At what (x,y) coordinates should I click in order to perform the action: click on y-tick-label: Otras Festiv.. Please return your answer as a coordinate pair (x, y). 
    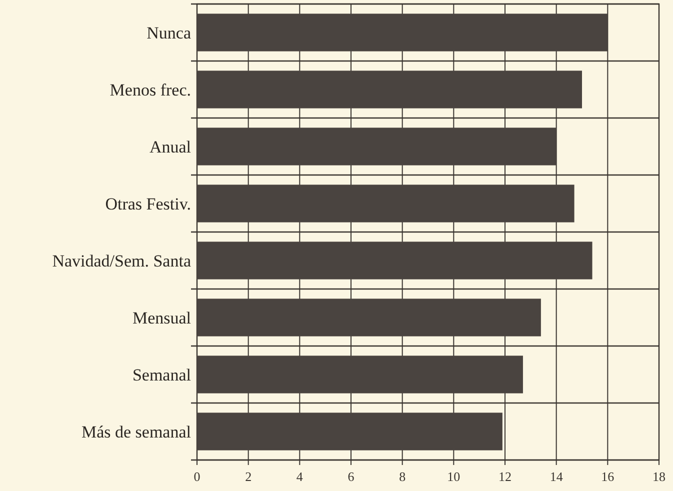
    Looking at the image, I should click on (148, 204).